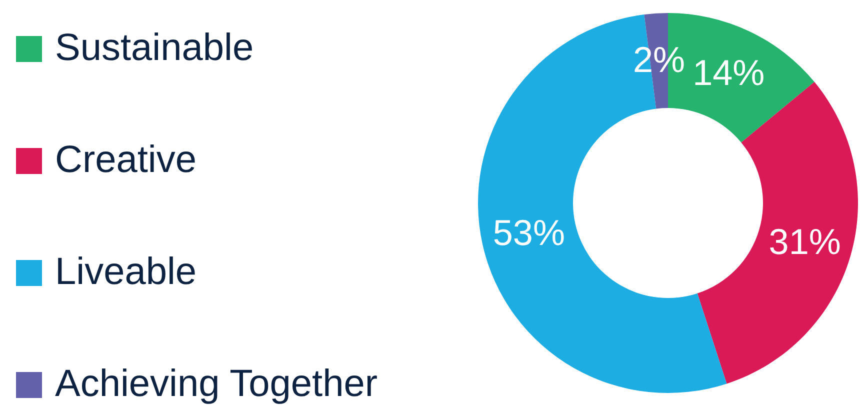 Image resolution: width=860 pixels, height=410 pixels. Describe the element at coordinates (216, 384) in the screenshot. I see `legend-label: Achieving Together` at that location.